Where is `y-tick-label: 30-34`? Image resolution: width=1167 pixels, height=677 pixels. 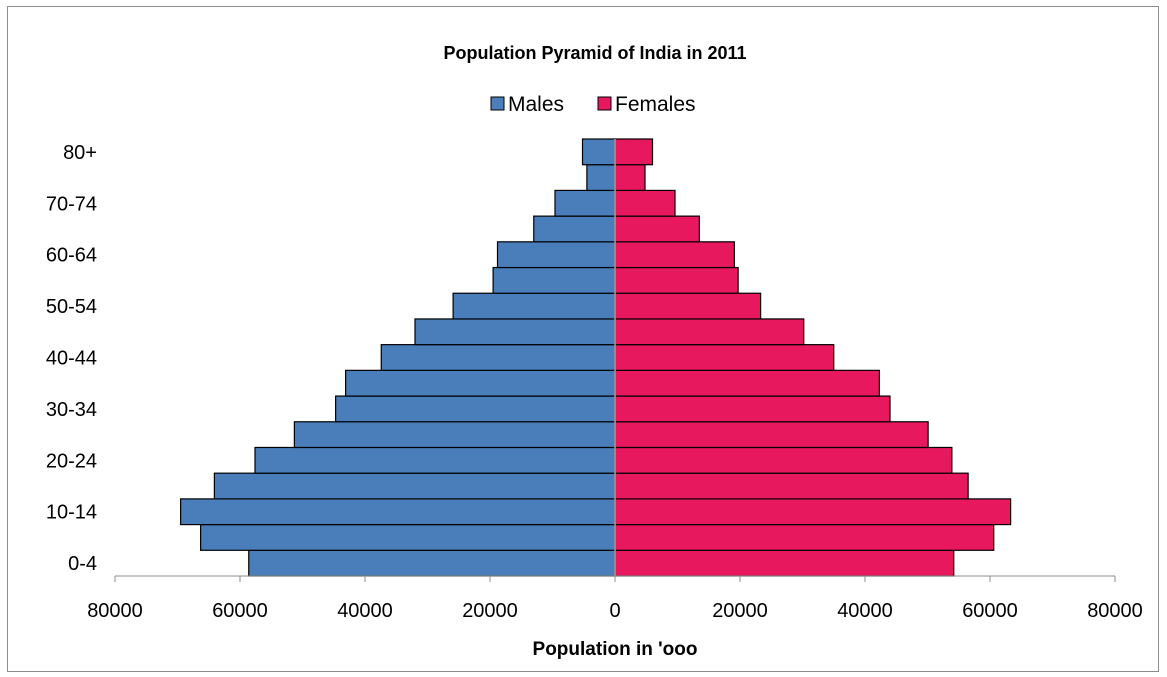
y-tick-label: 30-34 is located at coordinates (71, 410).